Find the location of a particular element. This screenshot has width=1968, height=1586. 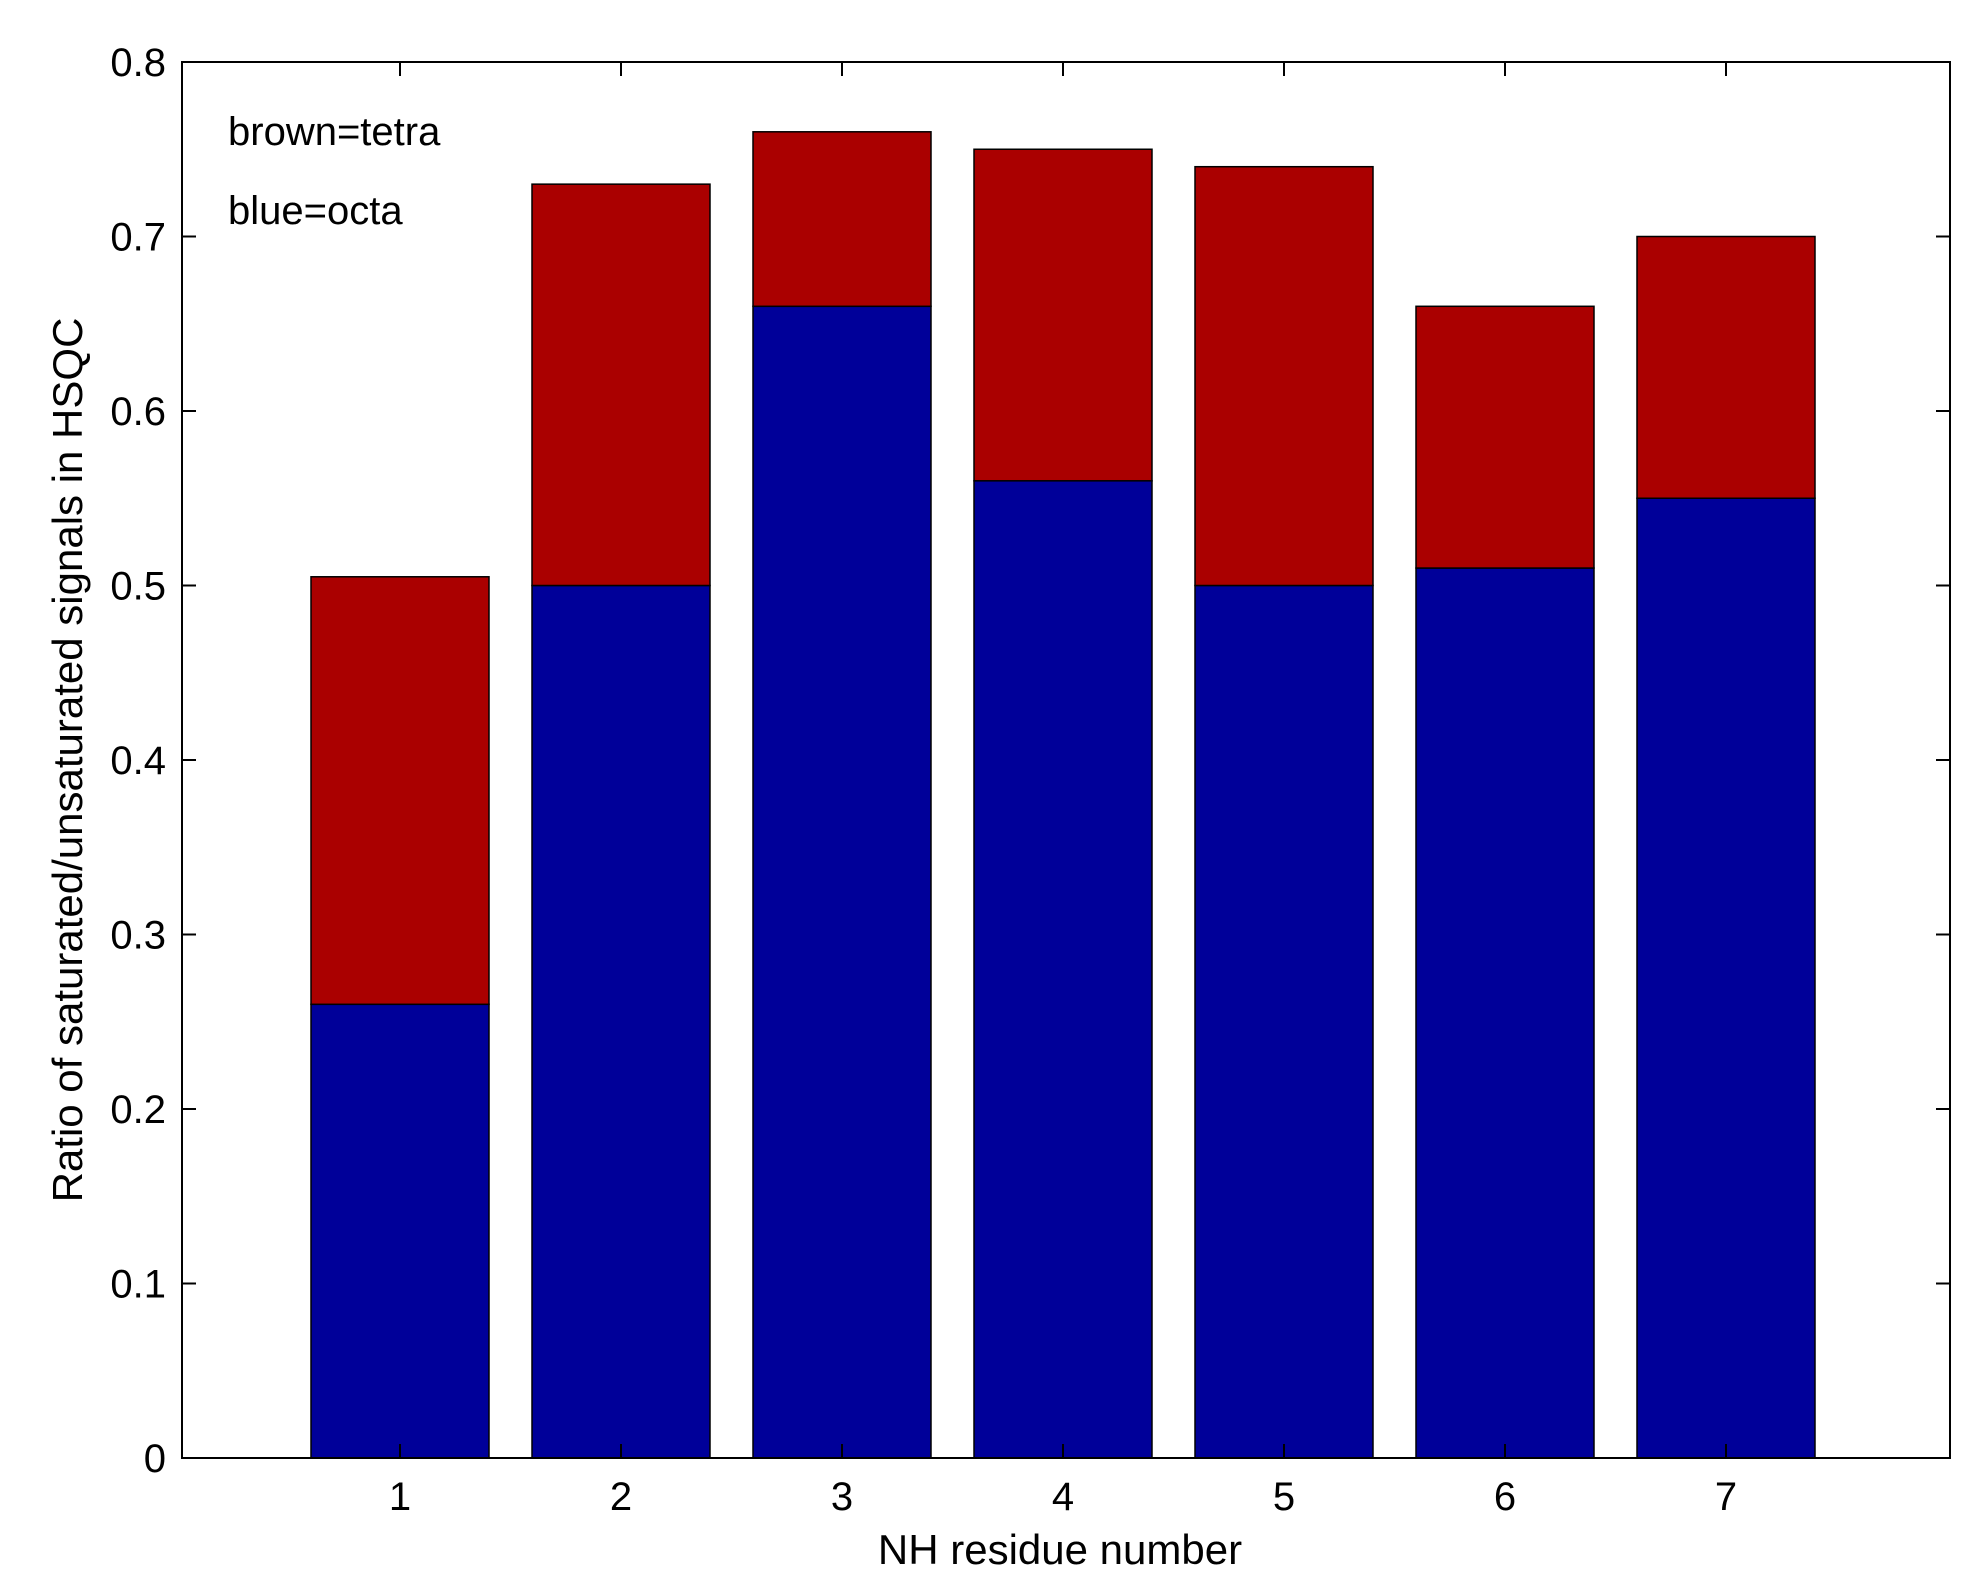

bar-6-segment-blue is located at coordinates (1505, 1013).